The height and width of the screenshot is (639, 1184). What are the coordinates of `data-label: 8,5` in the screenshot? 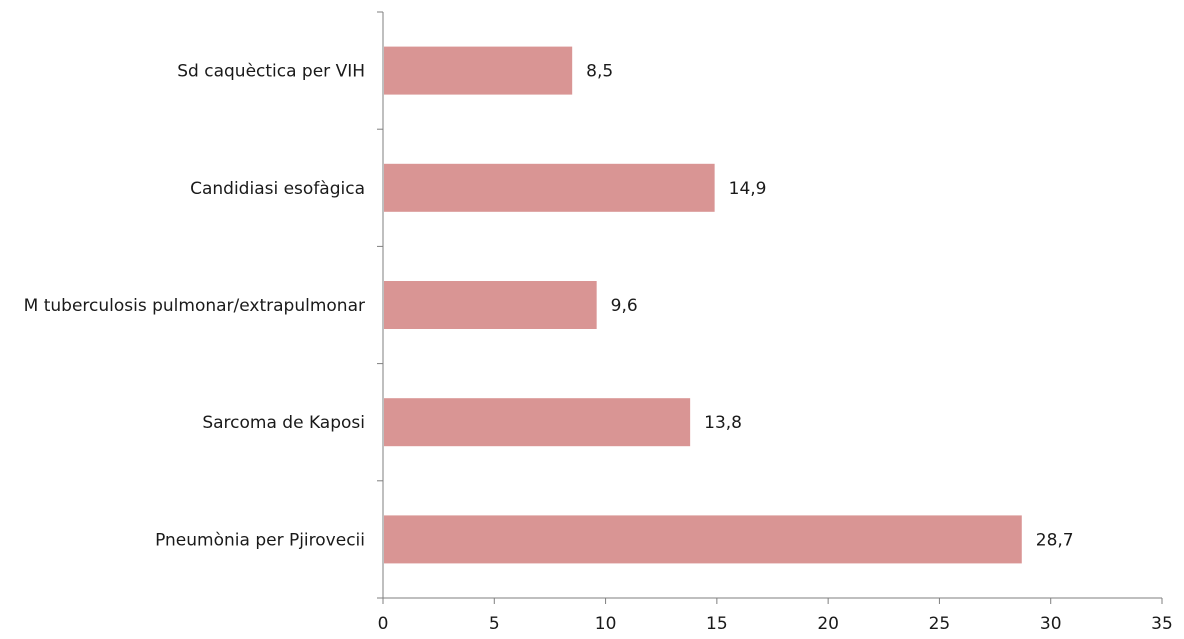 It's located at (599, 72).